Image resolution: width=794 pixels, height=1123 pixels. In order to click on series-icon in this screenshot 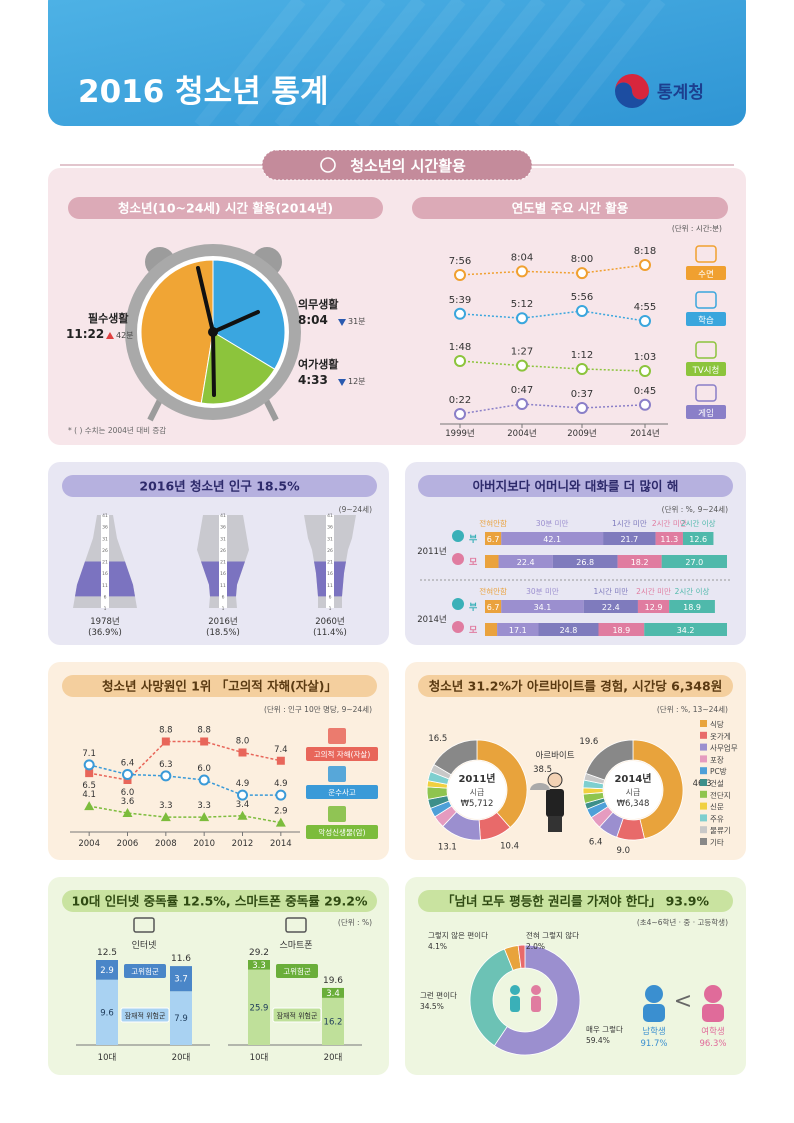, I will do `click(706, 254)`.